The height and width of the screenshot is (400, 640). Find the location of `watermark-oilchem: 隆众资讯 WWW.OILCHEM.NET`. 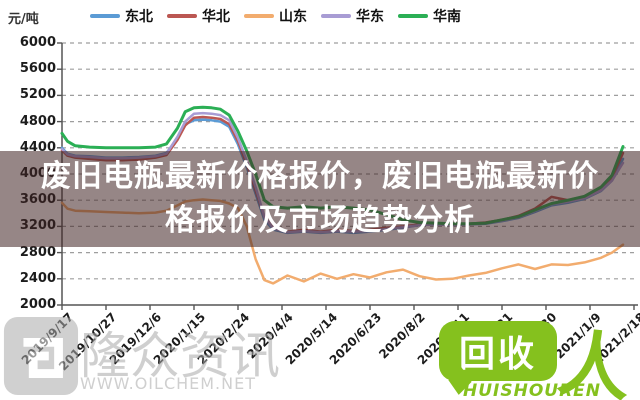

watermark-oilchem: 隆众资讯 WWW.OILCHEM.NET is located at coordinates (150, 356).